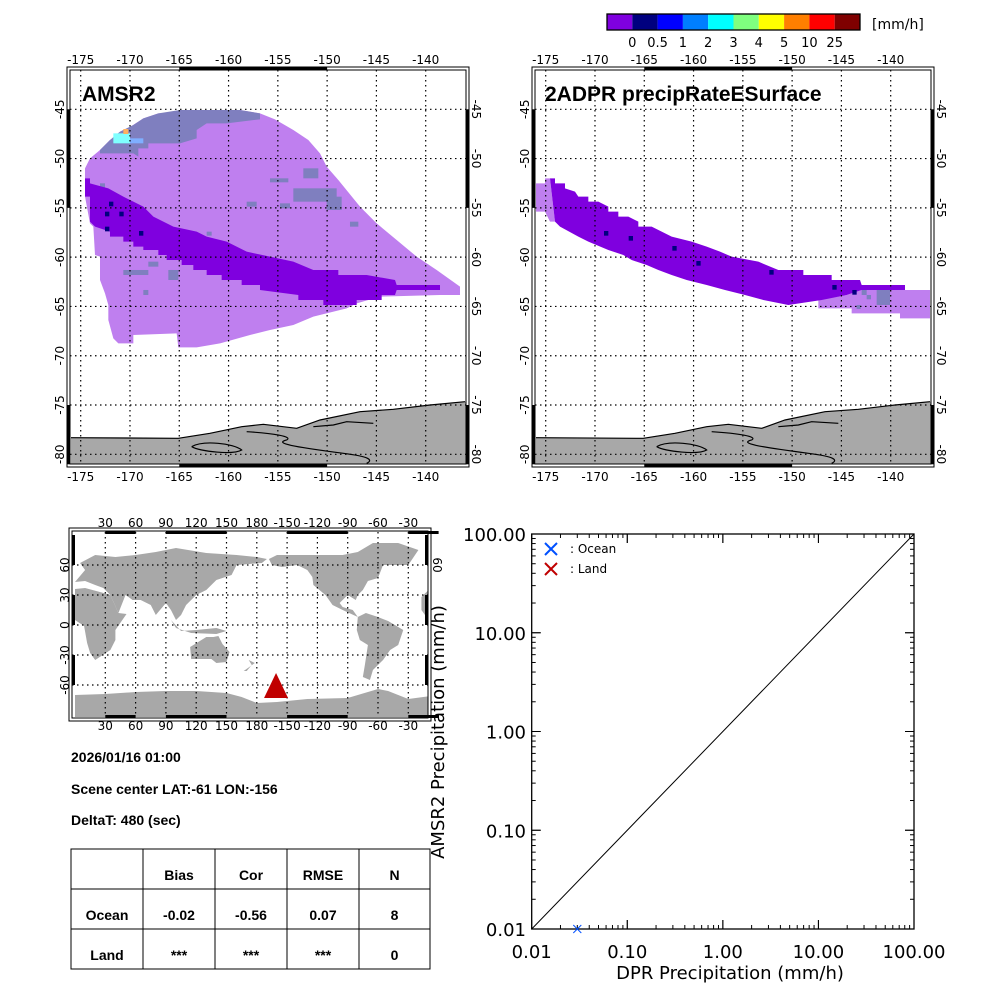 This screenshot has width=1000, height=1000. I want to click on locator-lon-label-top: -30, so click(408, 523).